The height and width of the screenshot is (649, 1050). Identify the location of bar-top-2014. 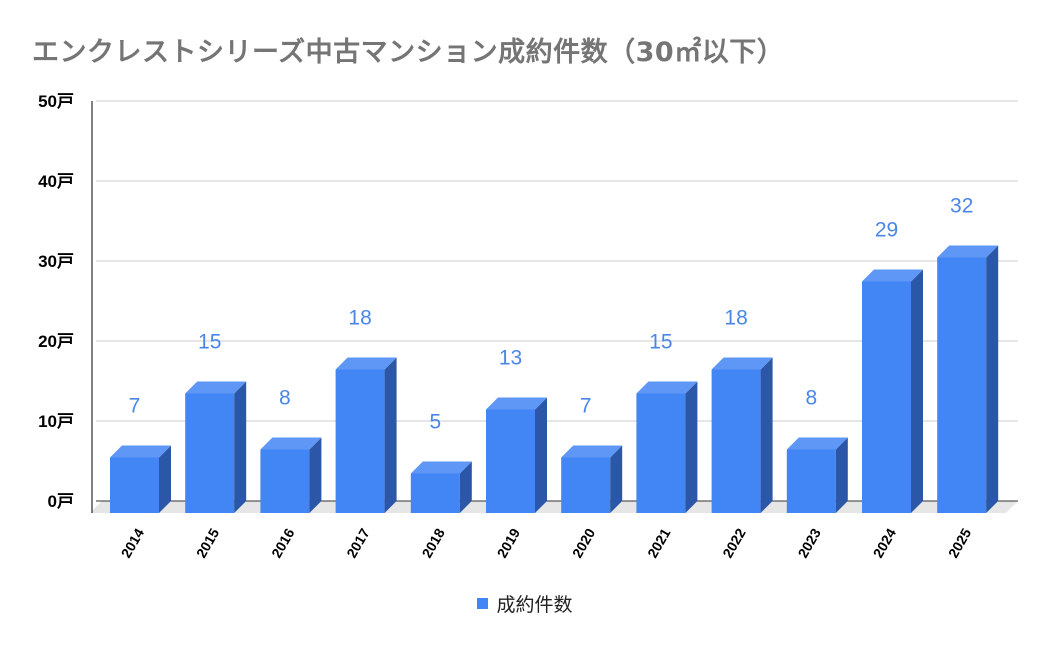
(140, 451).